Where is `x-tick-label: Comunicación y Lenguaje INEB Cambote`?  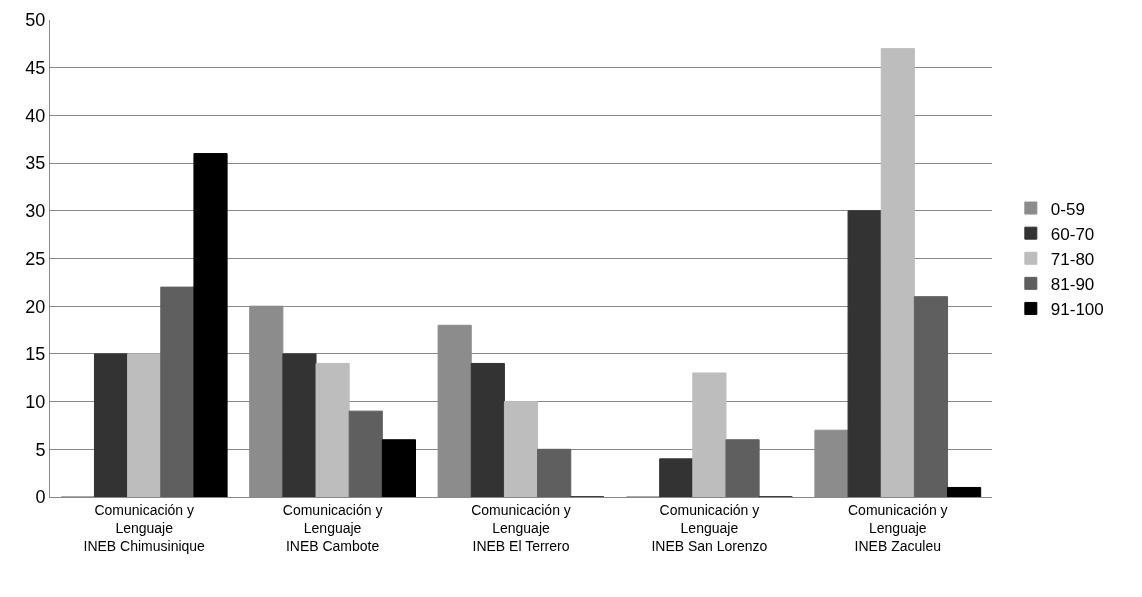
x-tick-label: Comunicación y Lenguaje INEB Cambote is located at coordinates (332, 528).